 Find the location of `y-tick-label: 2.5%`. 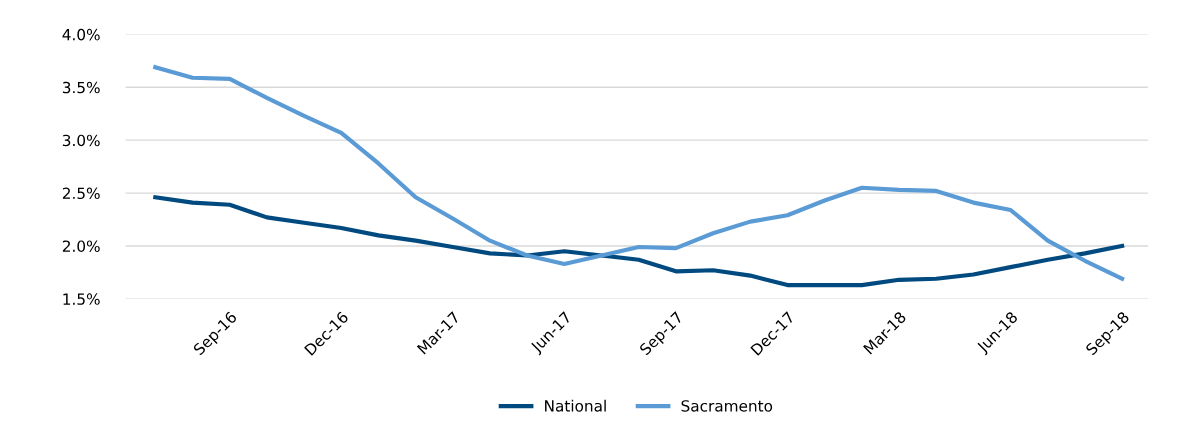

y-tick-label: 2.5% is located at coordinates (81, 193).